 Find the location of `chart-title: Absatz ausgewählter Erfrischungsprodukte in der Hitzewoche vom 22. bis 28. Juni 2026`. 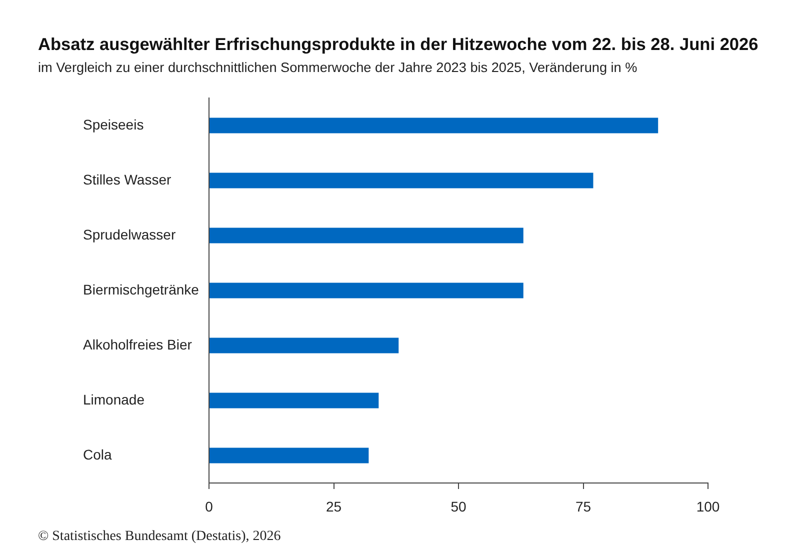

chart-title: Absatz ausgewählter Erfrischungsprodukte in der Hitzewoche vom 22. bis 28. Juni 2026 is located at coordinates (398, 44).